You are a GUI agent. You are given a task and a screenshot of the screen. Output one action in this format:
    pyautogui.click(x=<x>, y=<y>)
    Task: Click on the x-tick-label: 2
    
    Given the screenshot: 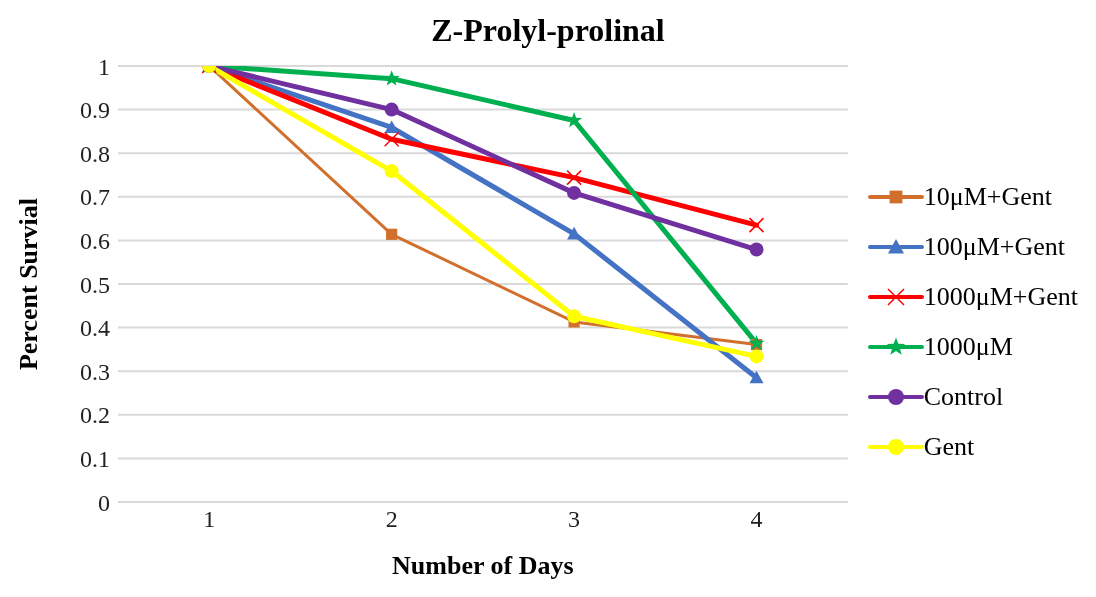 What is the action you would take?
    pyautogui.click(x=391, y=519)
    